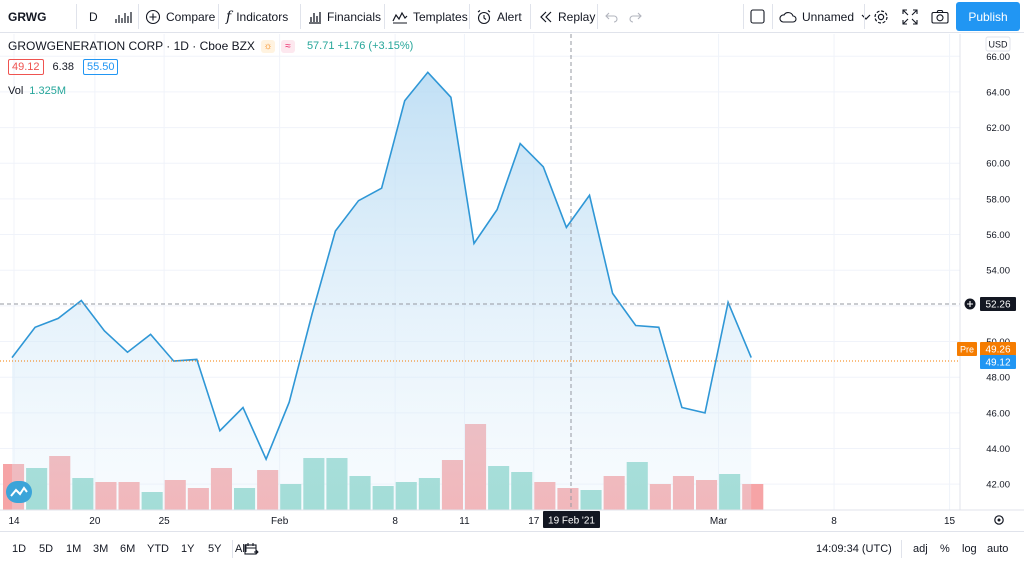 The image size is (1024, 566). I want to click on gear-icon-center, so click(999, 520).